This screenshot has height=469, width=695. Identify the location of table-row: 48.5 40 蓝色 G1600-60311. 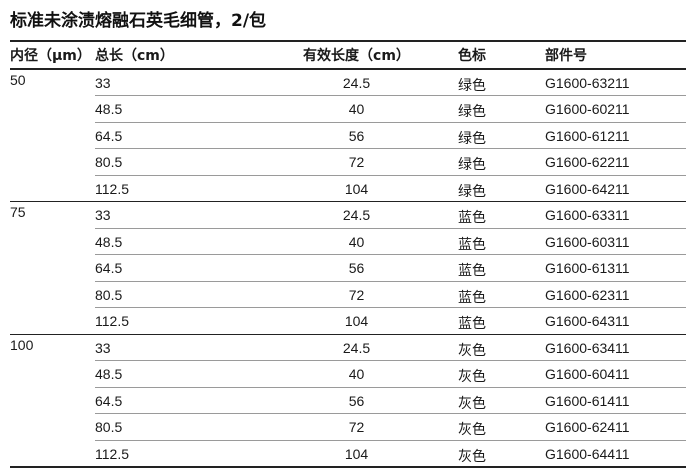
(348, 241).